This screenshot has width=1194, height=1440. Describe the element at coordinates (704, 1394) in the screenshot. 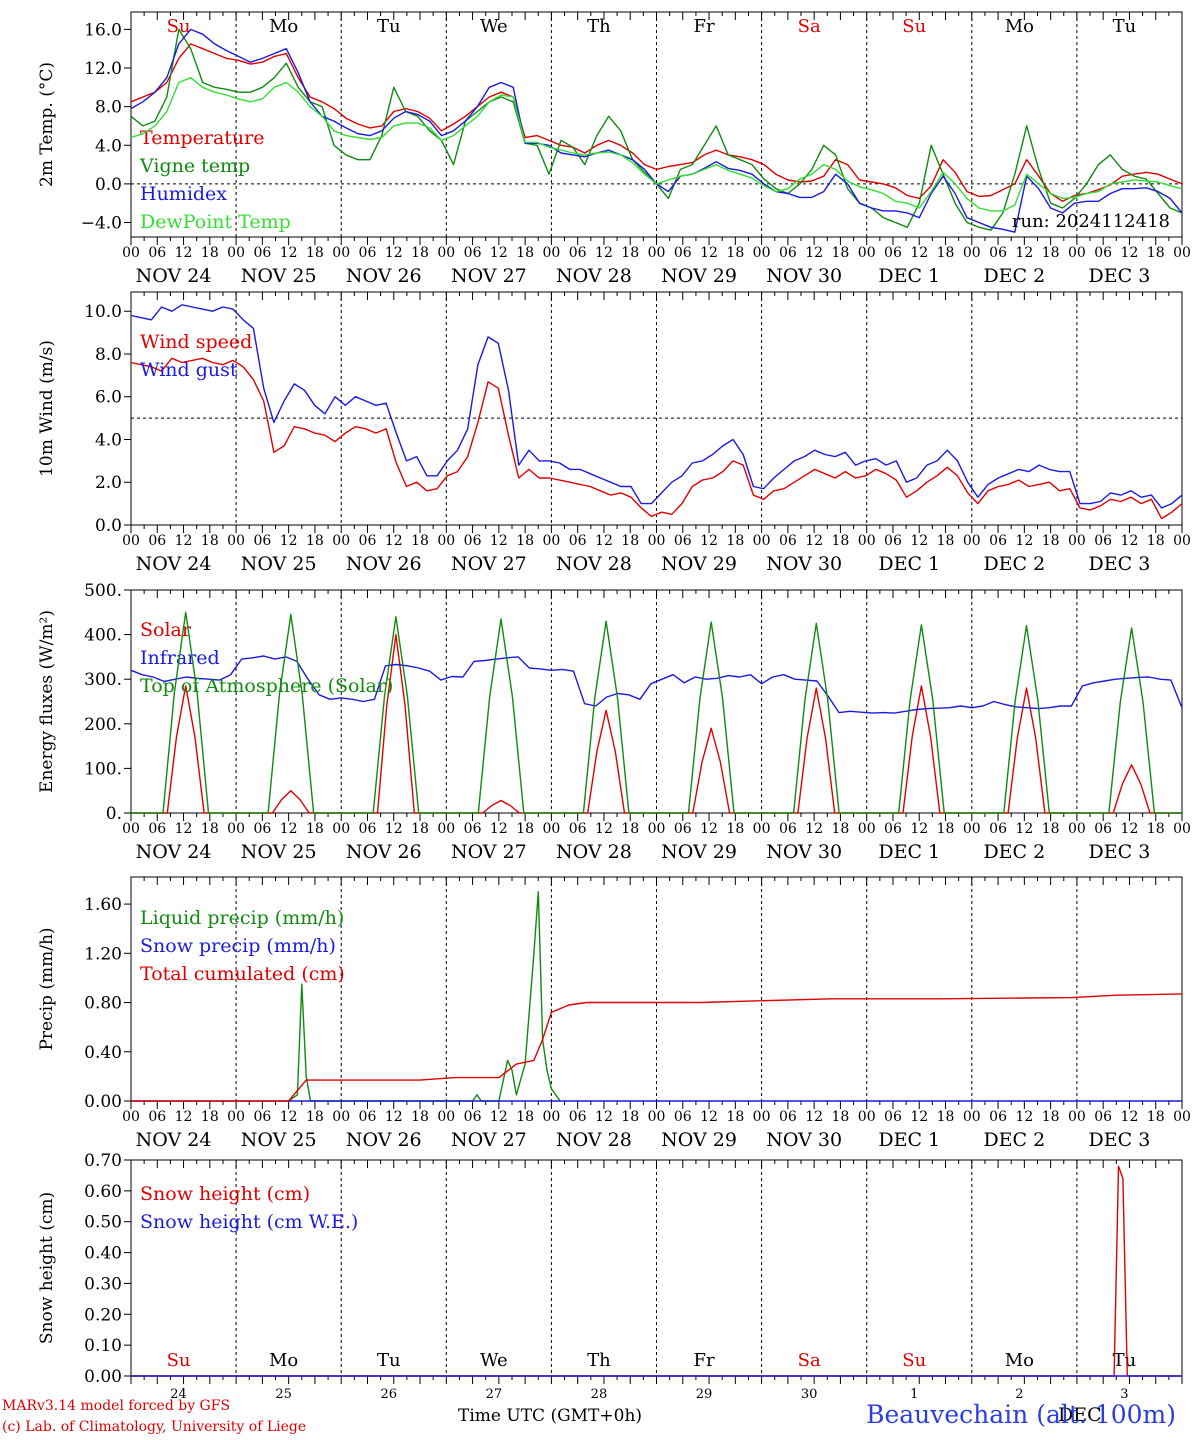

I see `day-number-label: 29` at that location.